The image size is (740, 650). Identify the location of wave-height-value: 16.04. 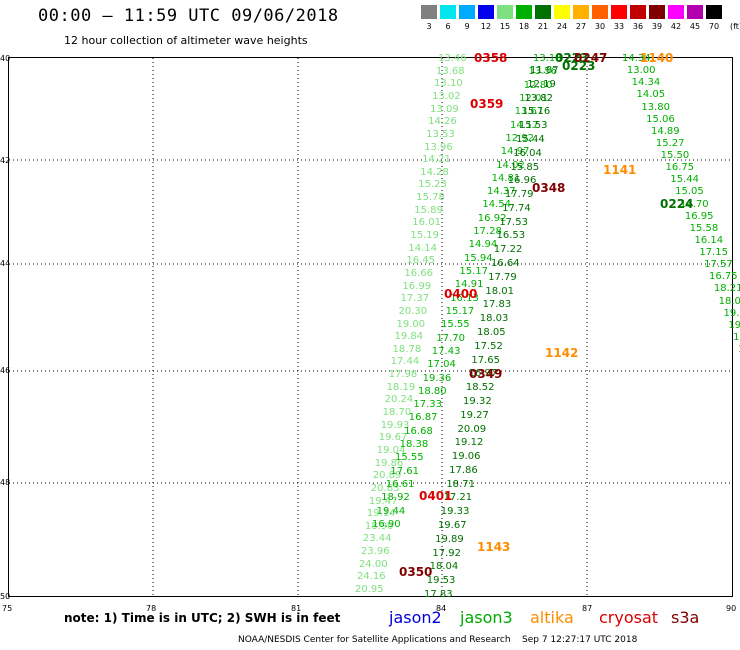
(527, 153).